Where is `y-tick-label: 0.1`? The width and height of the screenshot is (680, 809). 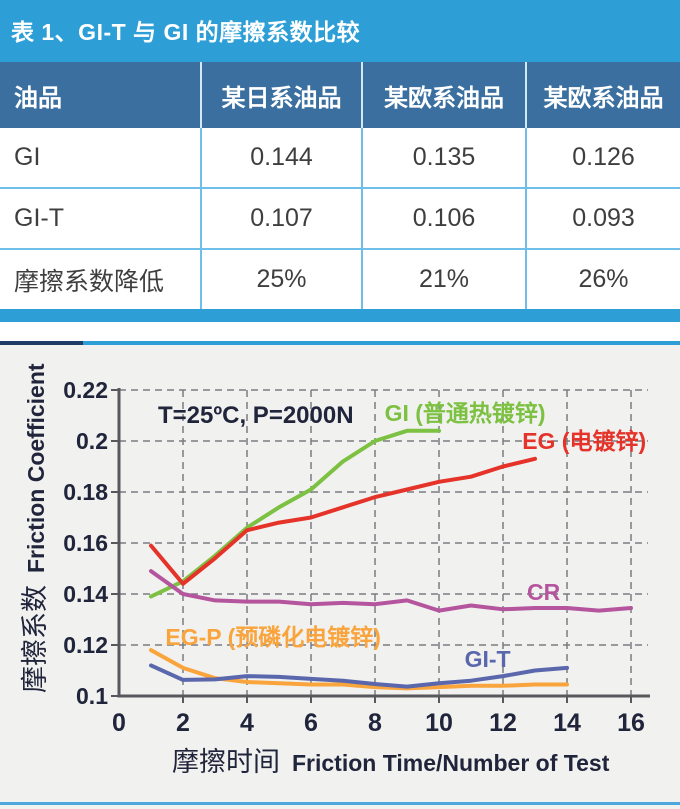
y-tick-label: 0.1 is located at coordinates (92, 696).